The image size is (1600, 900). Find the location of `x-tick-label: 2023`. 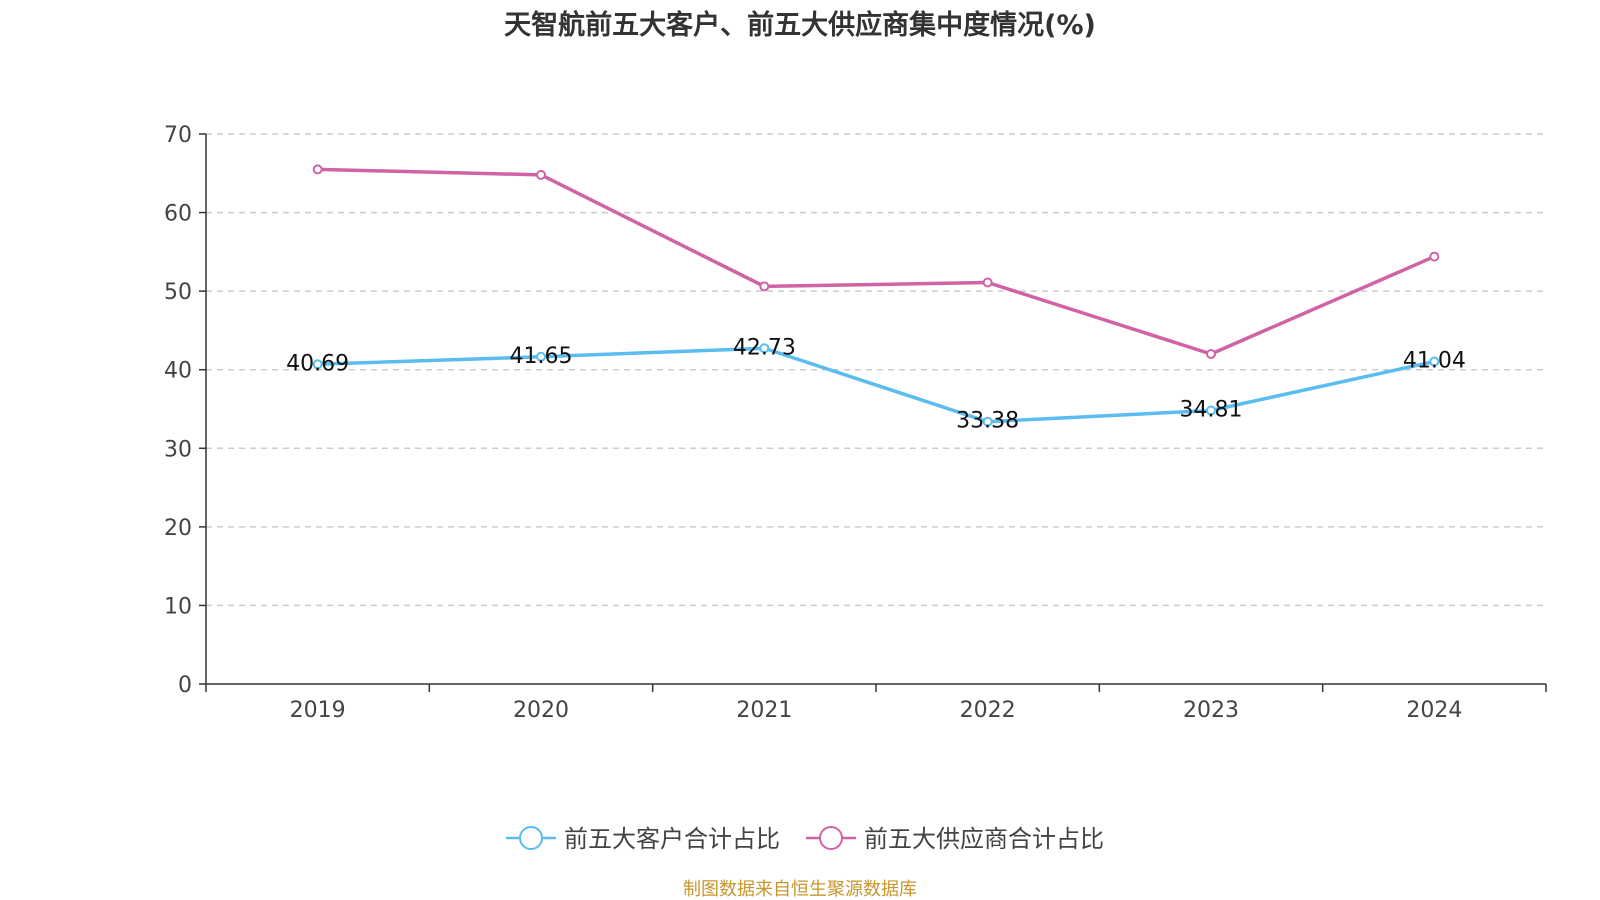

x-tick-label: 2023 is located at coordinates (1211, 710).